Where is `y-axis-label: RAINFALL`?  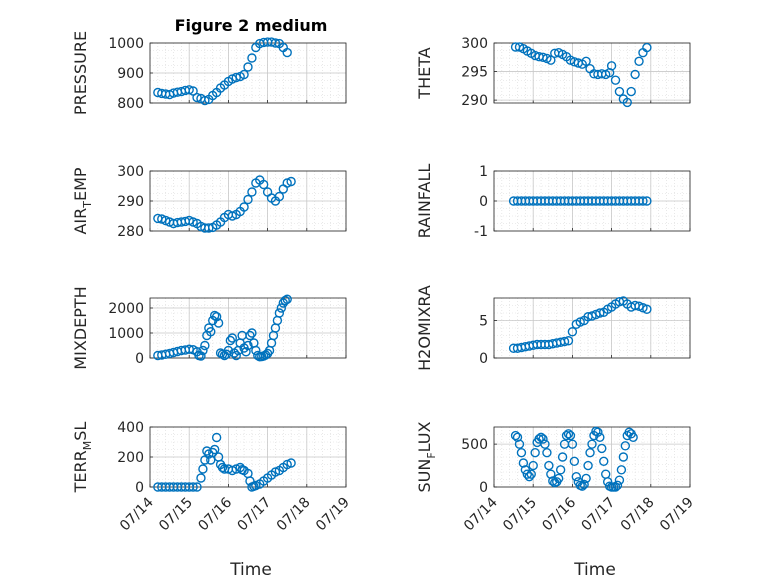 y-axis-label: RAINFALL is located at coordinates (424, 201).